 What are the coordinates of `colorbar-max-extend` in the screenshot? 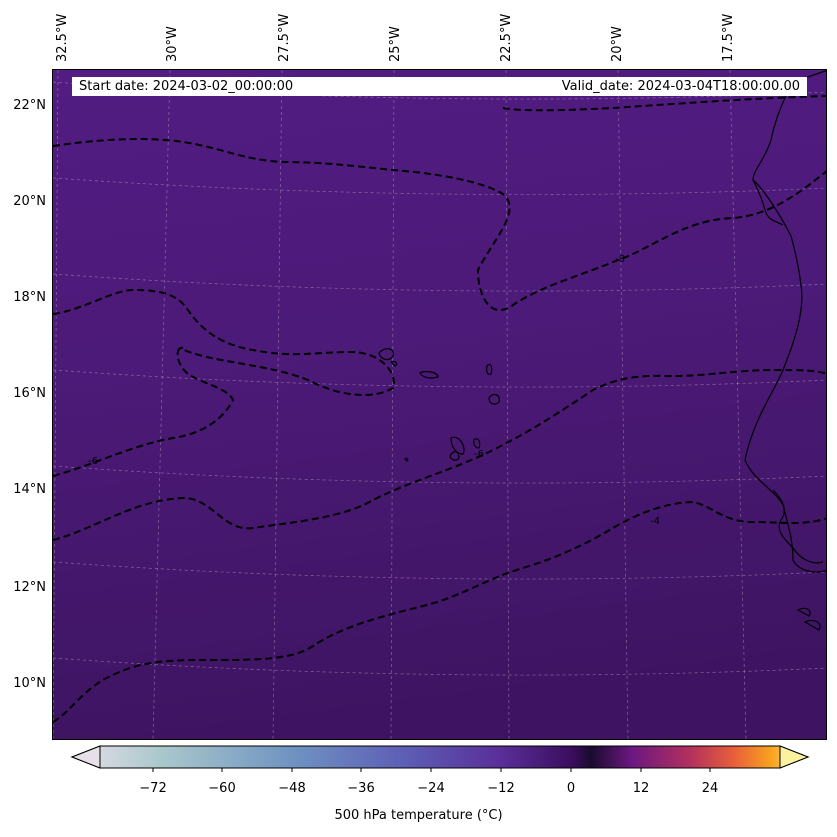 It's located at (794, 757).